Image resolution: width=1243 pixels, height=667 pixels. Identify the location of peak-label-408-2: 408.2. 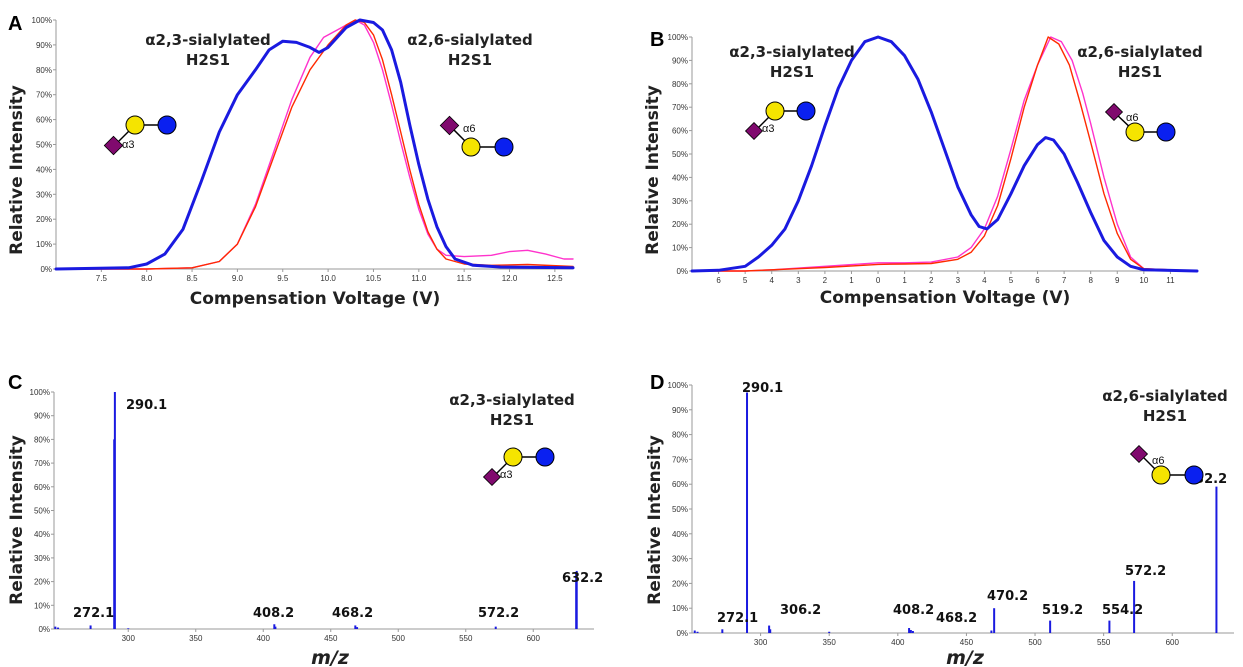
(913, 610).